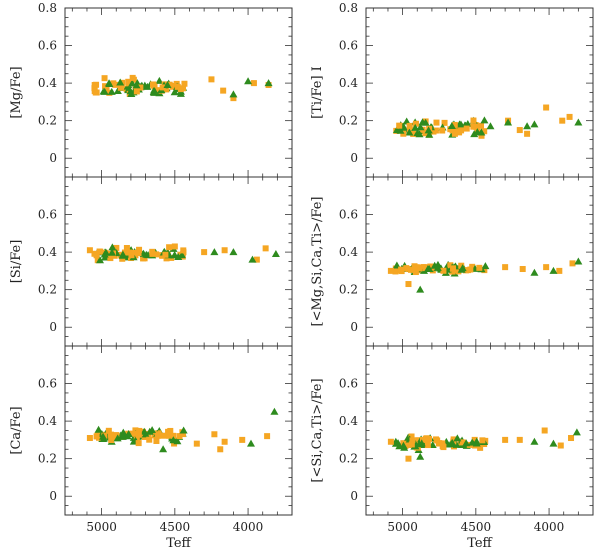 This screenshot has width=600, height=550. I want to click on x-tick-label: 5000, so click(402, 527).